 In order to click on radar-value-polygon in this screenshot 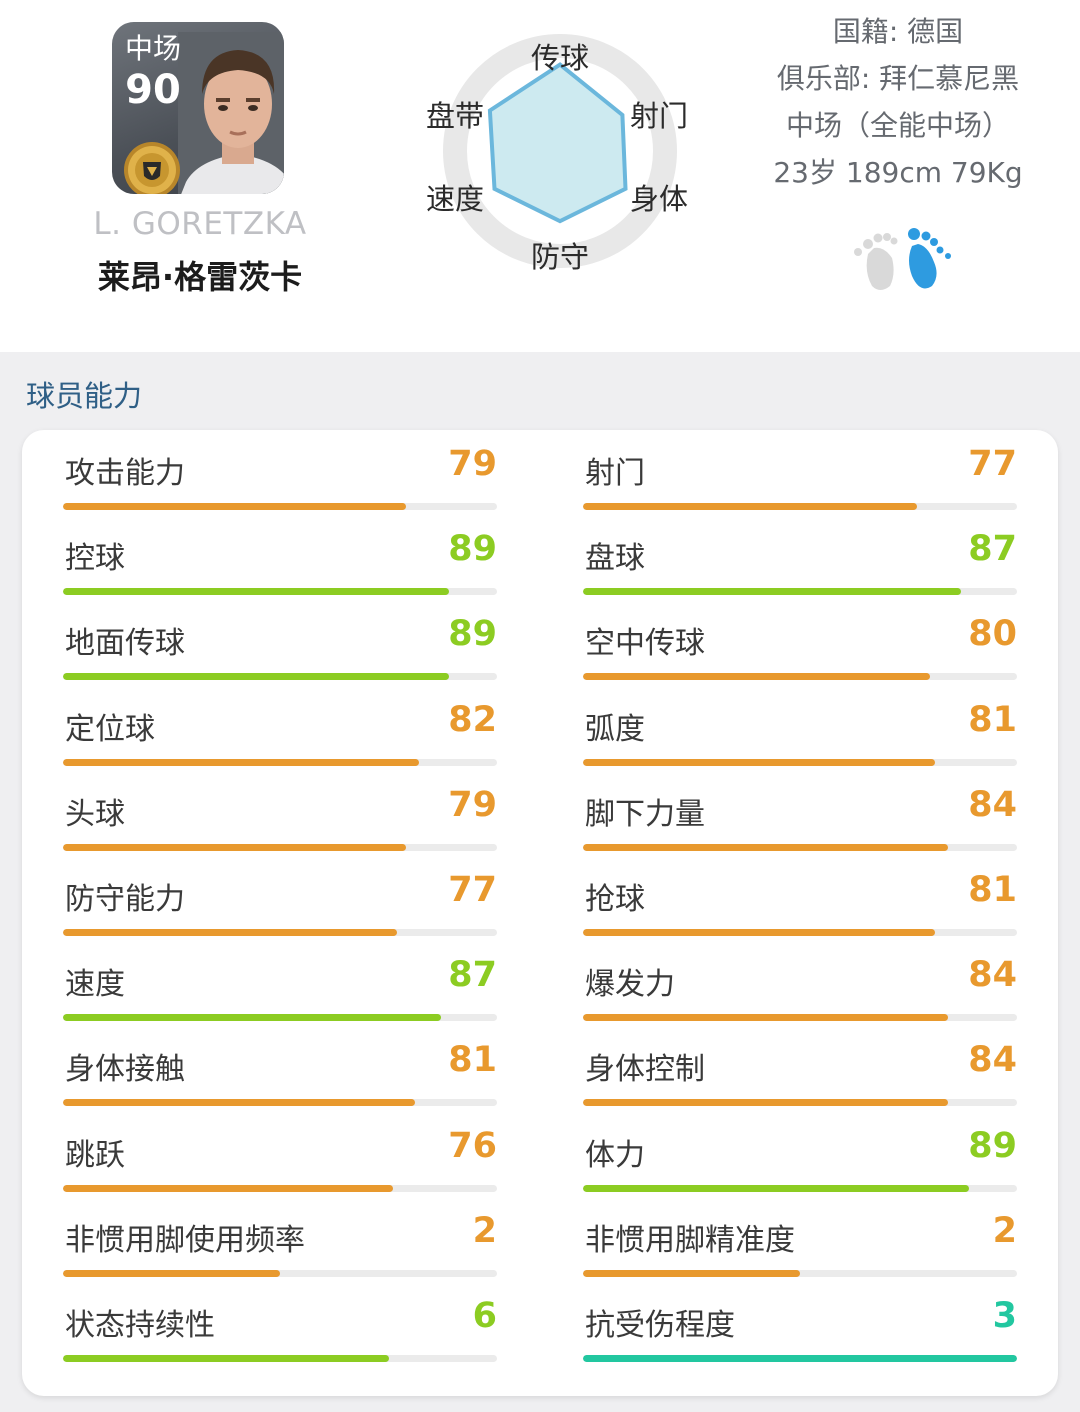, I will do `click(557, 143)`.